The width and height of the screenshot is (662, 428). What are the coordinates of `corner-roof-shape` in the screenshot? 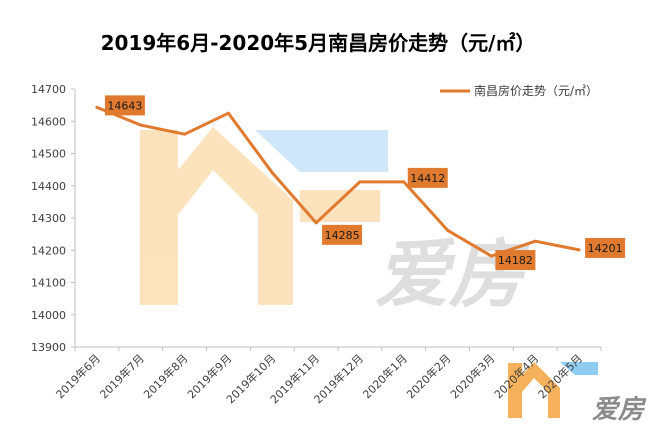 It's located at (579, 368).